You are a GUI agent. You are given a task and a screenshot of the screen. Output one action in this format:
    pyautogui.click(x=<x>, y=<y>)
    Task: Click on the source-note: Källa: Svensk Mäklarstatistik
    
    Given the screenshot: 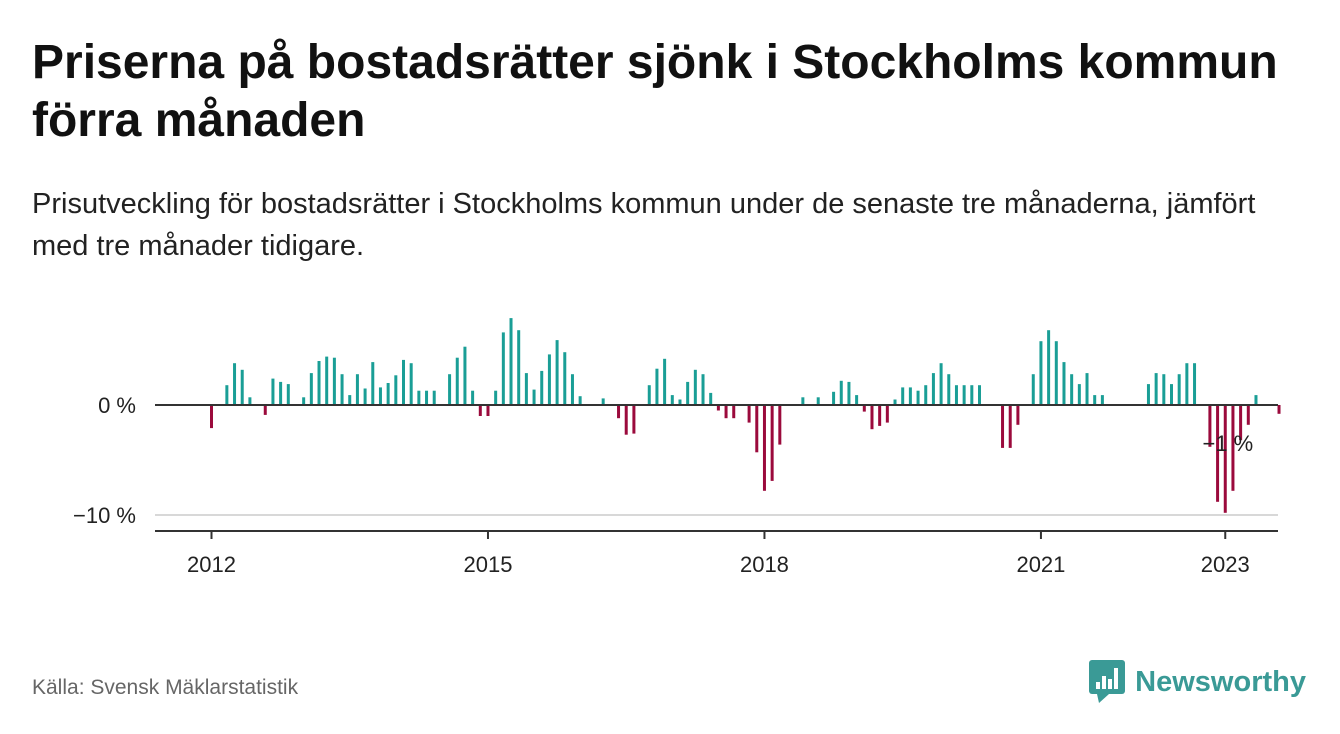 What is the action you would take?
    pyautogui.click(x=165, y=687)
    